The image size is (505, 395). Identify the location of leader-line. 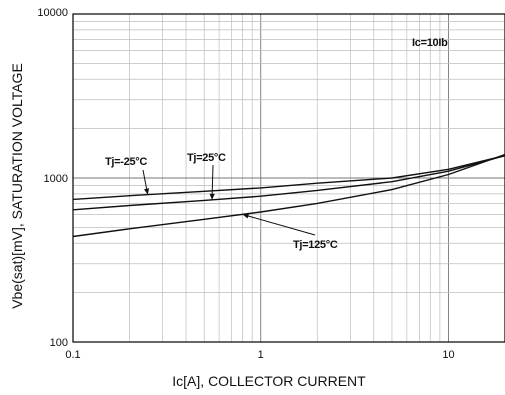
(279, 224).